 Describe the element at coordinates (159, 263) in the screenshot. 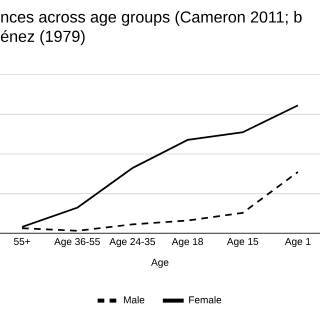

I see `x-axis-title: Age` at that location.